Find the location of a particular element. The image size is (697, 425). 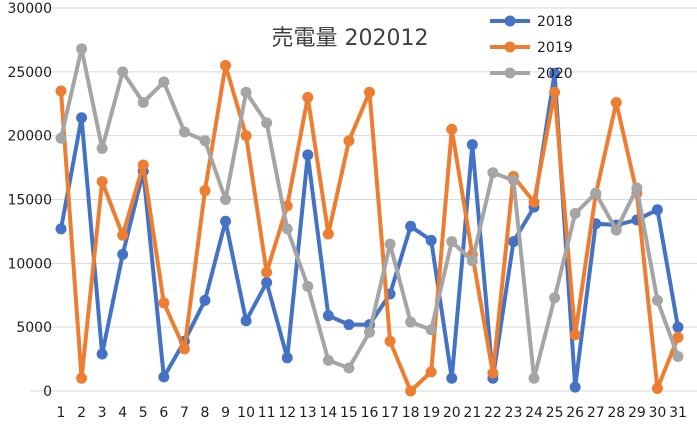

legend-label: 2018 is located at coordinates (555, 22).